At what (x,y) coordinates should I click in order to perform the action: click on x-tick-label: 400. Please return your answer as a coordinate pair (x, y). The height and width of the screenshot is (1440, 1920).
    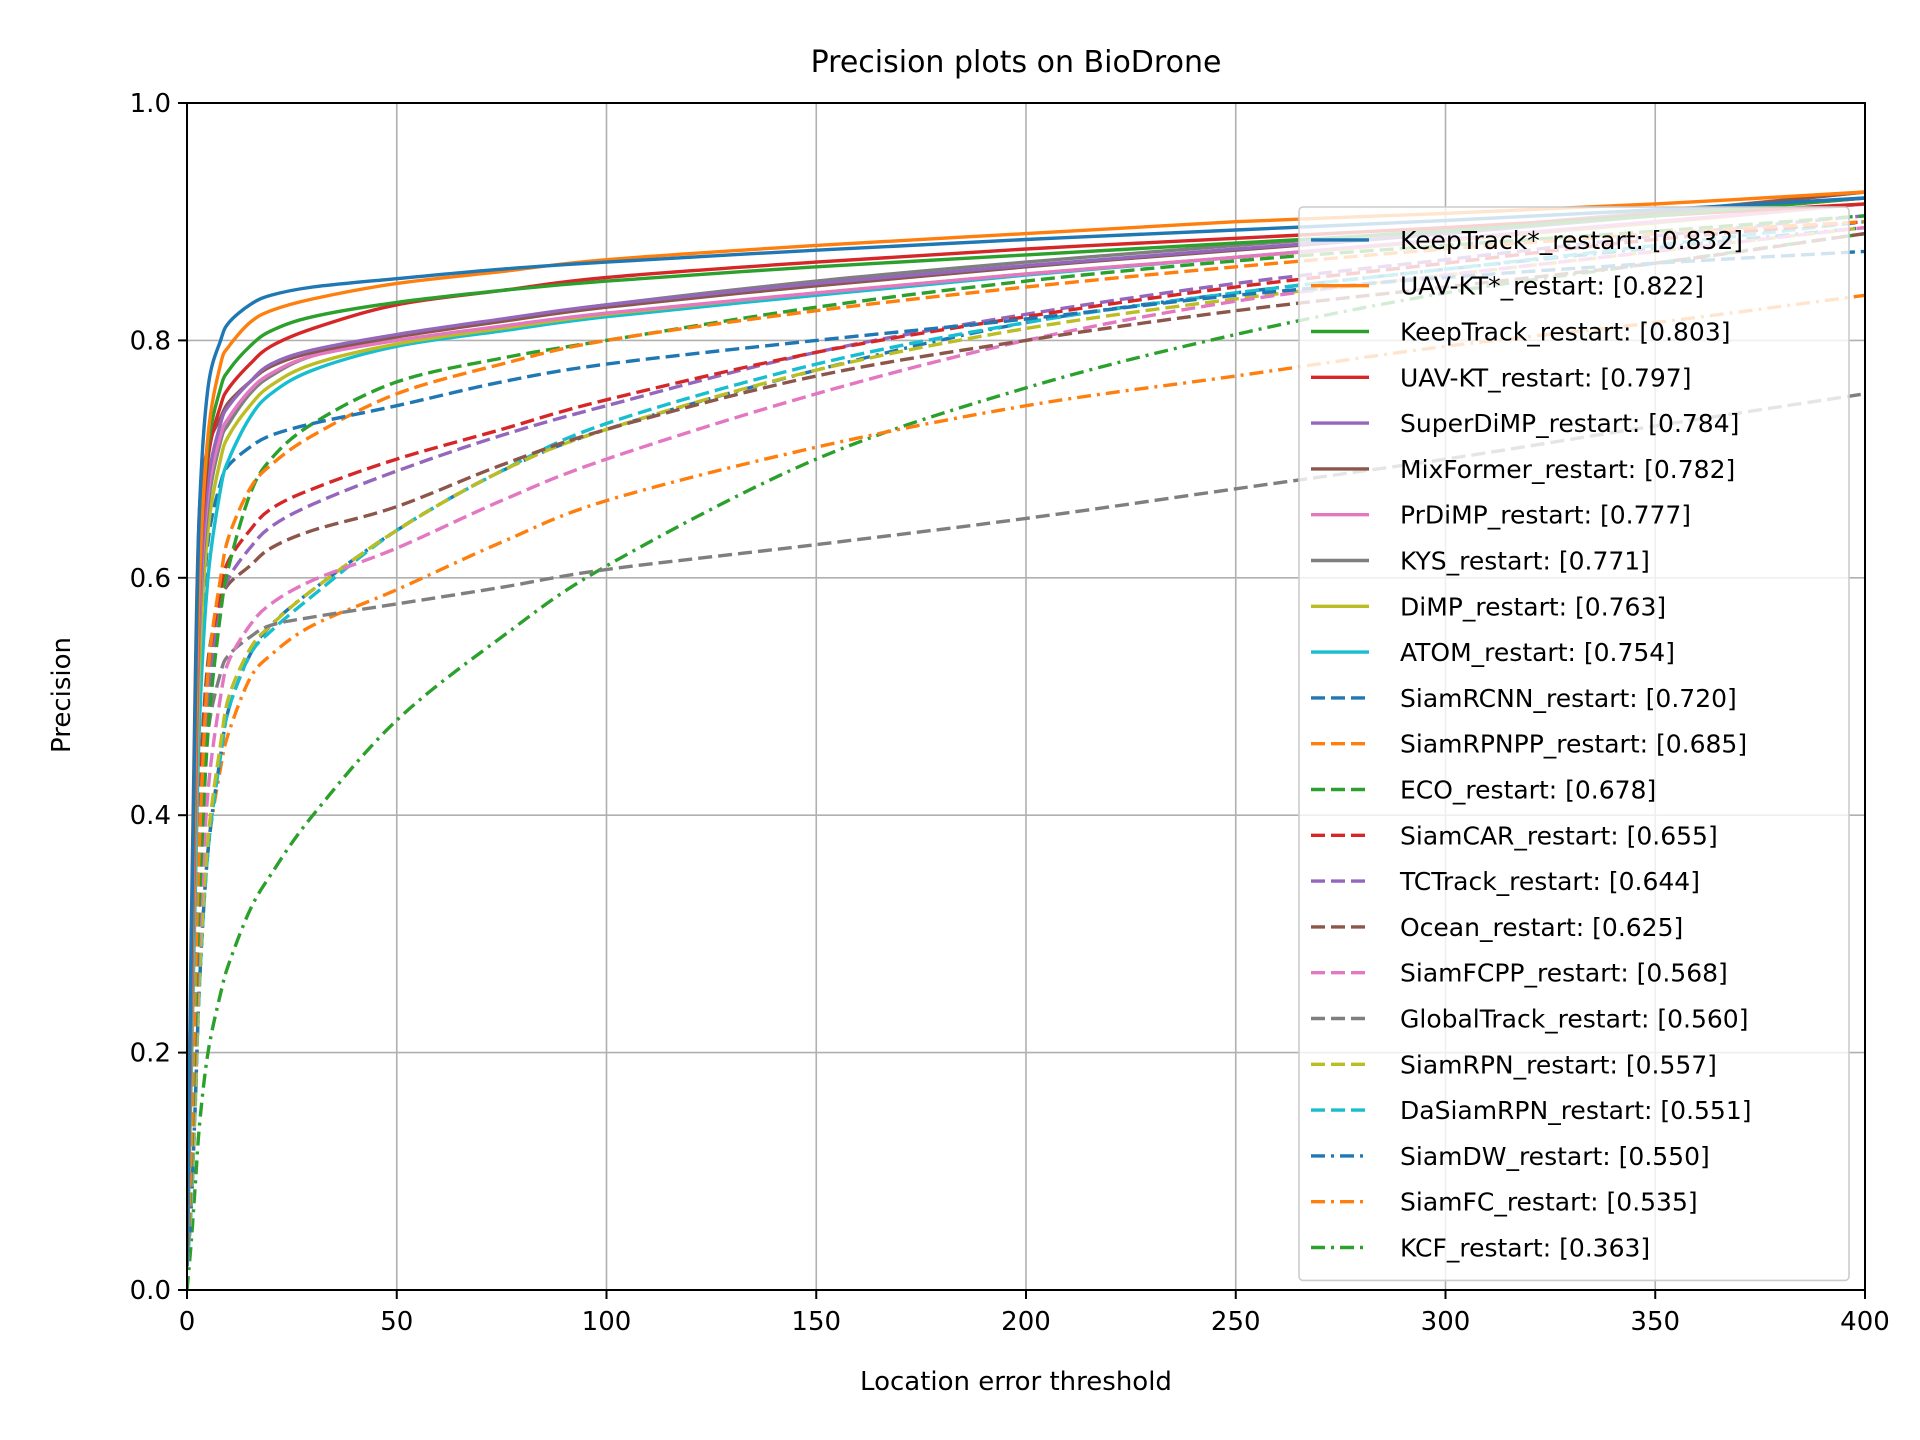
    Looking at the image, I should click on (1865, 1322).